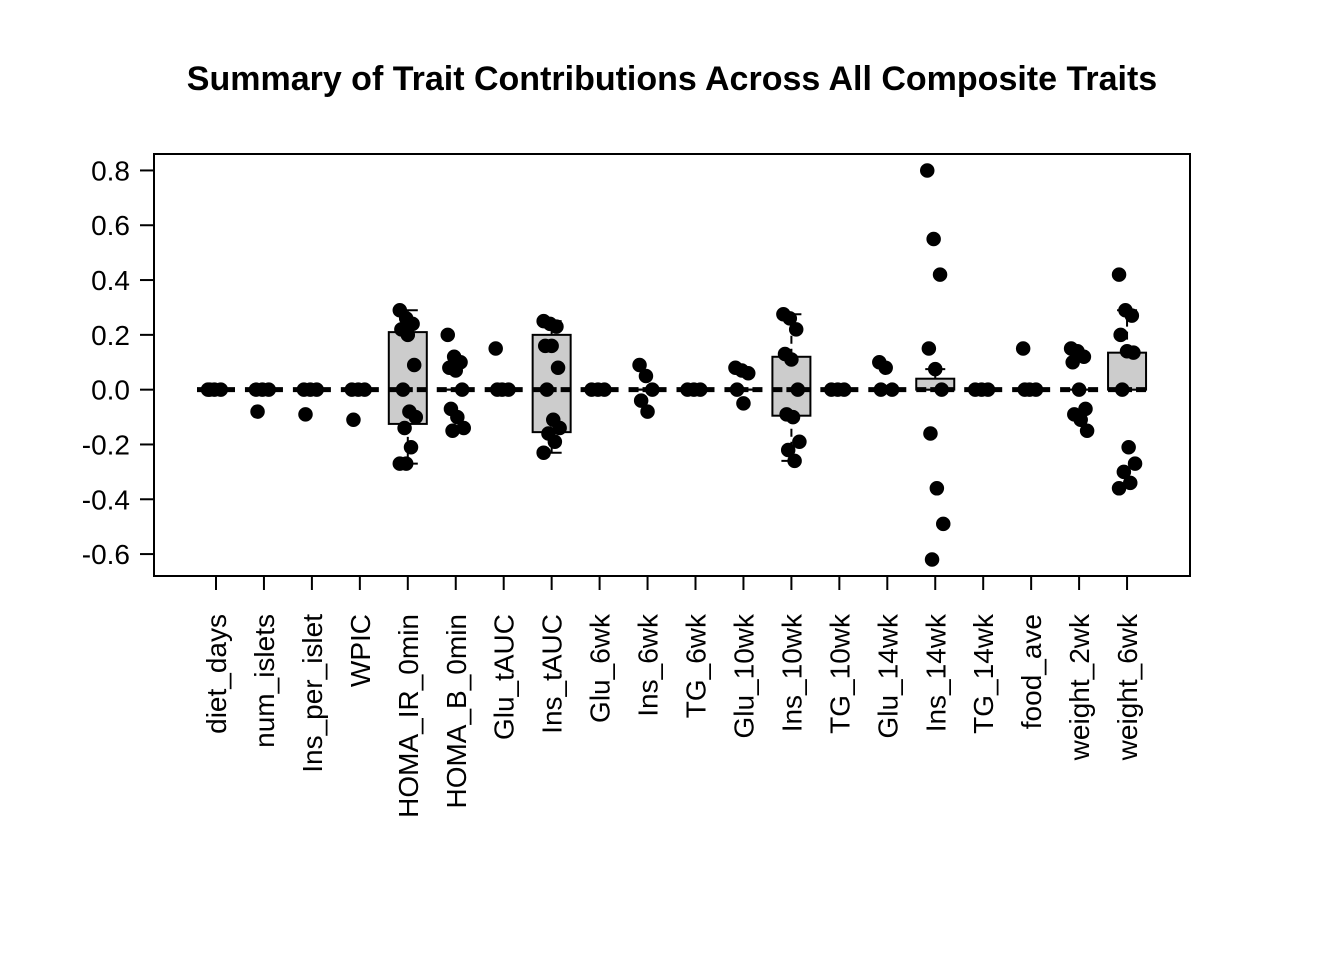 This screenshot has width=1344, height=965. Describe the element at coordinates (600, 668) in the screenshot. I see `x-tick-label: Glu_6wk` at that location.